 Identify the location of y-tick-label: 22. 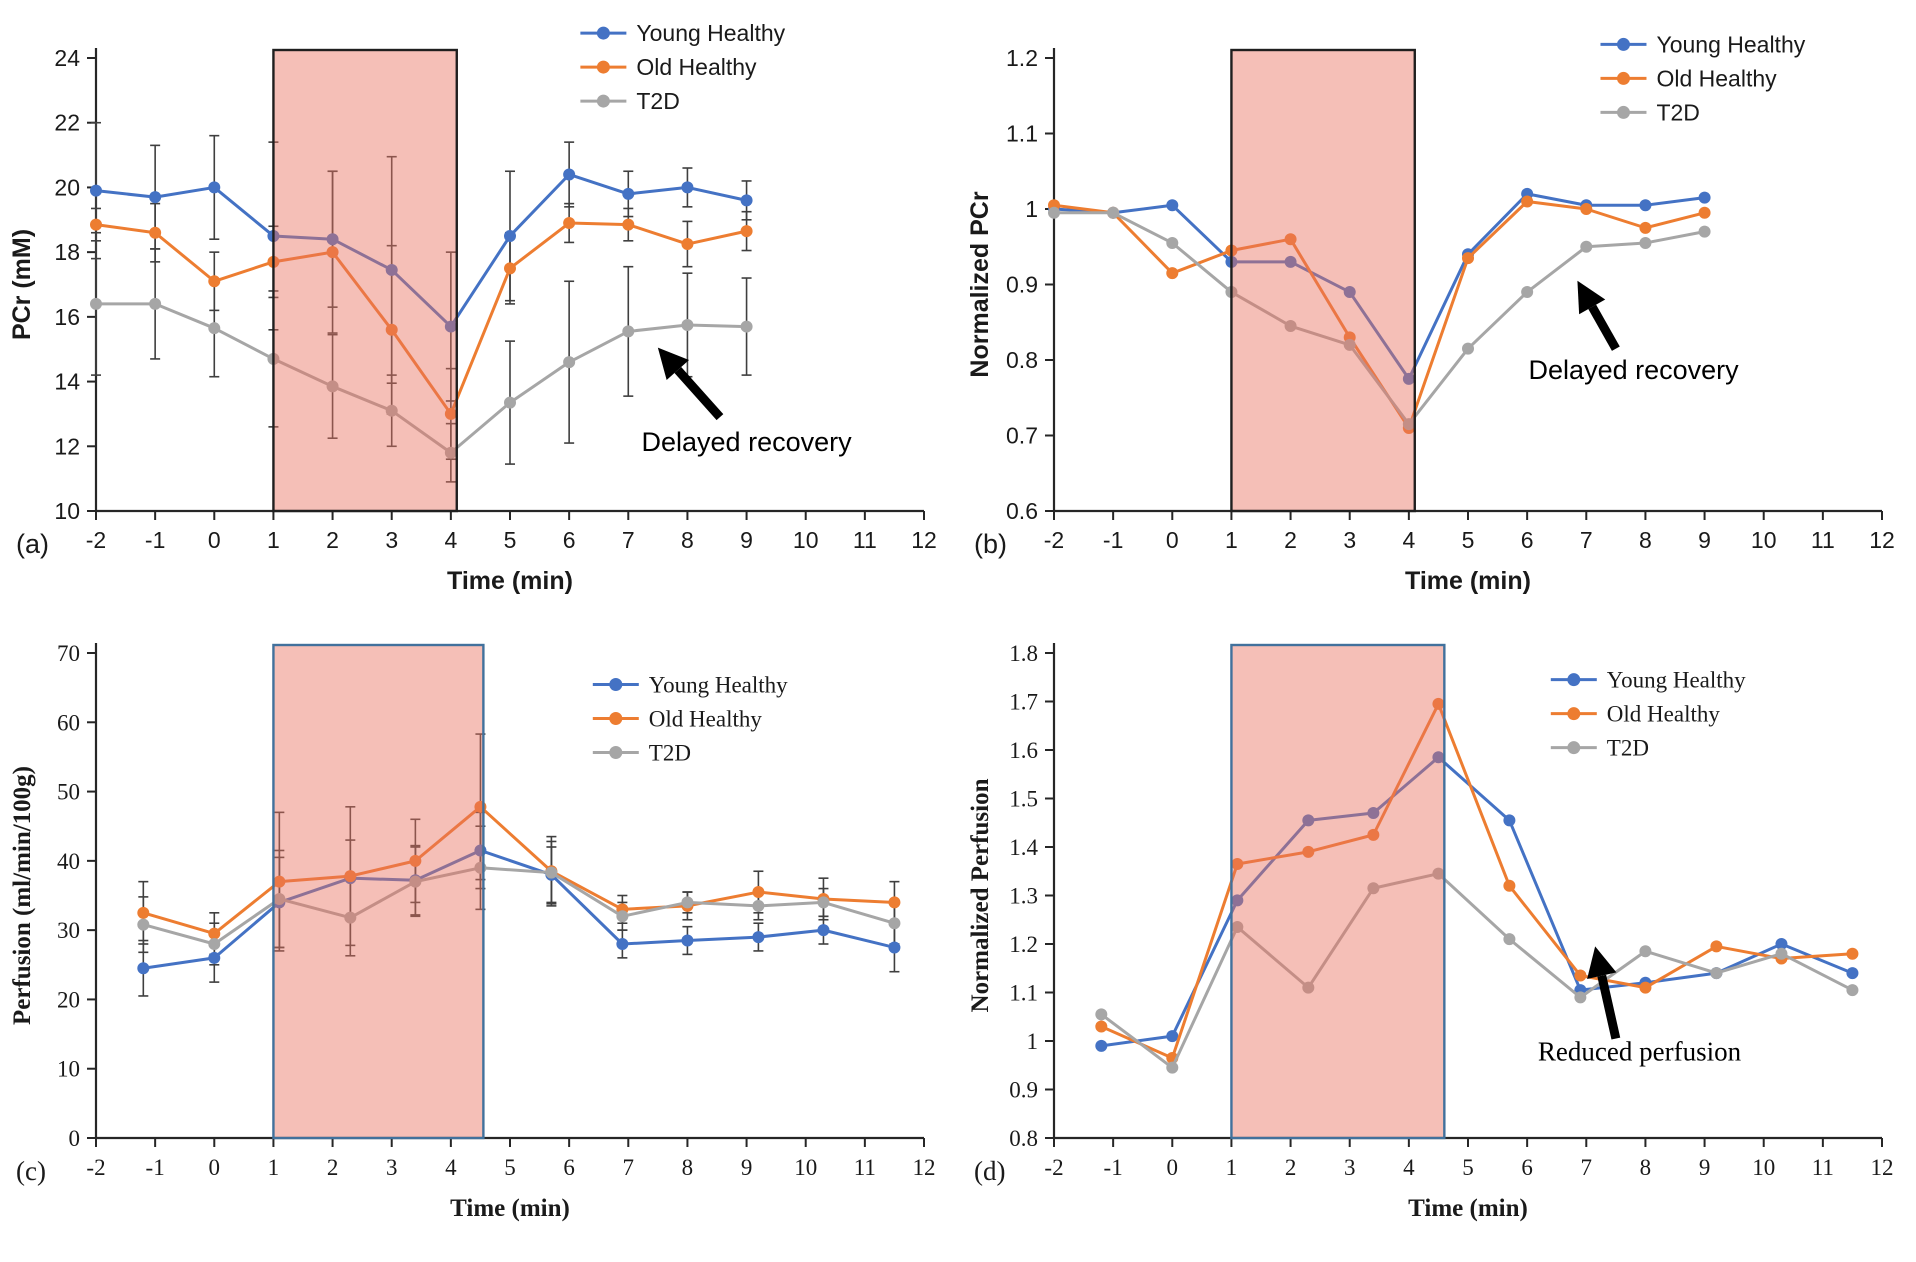
(67, 123).